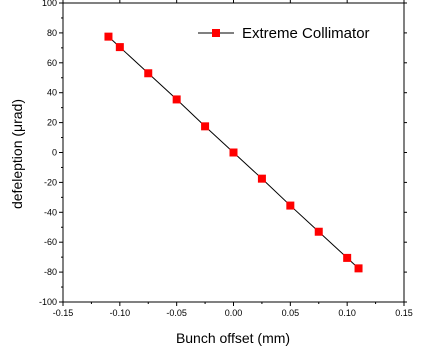  I want to click on y-tick-label: -20, so click(50, 182).